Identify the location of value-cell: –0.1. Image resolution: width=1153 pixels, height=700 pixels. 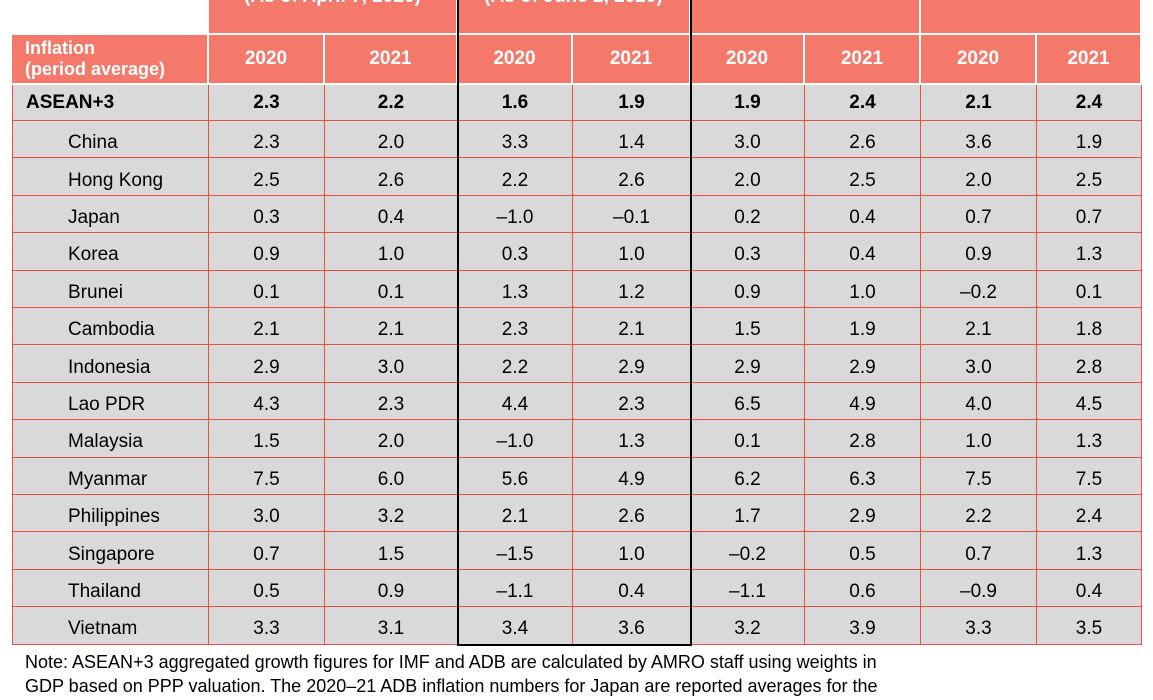
(632, 214).